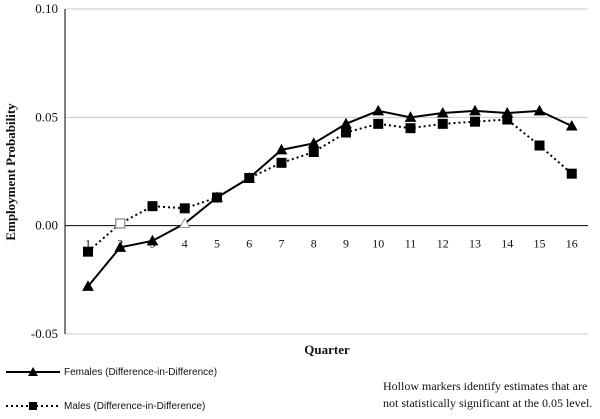 This screenshot has height=419, width=600. I want to click on y-tick-label: -0.05, so click(44, 333).